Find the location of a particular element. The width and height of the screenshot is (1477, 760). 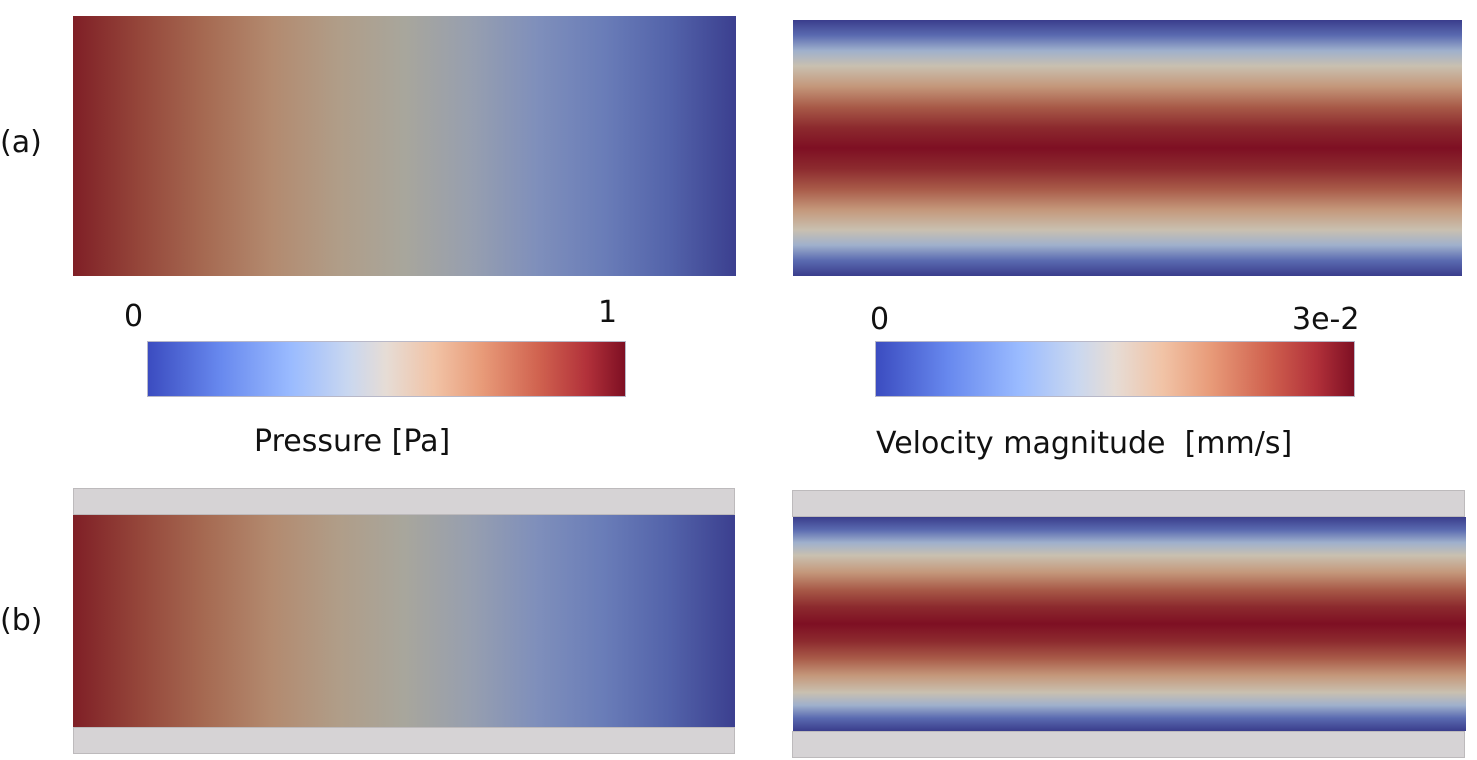

wall-bottom-velocity-b is located at coordinates (1128, 744).